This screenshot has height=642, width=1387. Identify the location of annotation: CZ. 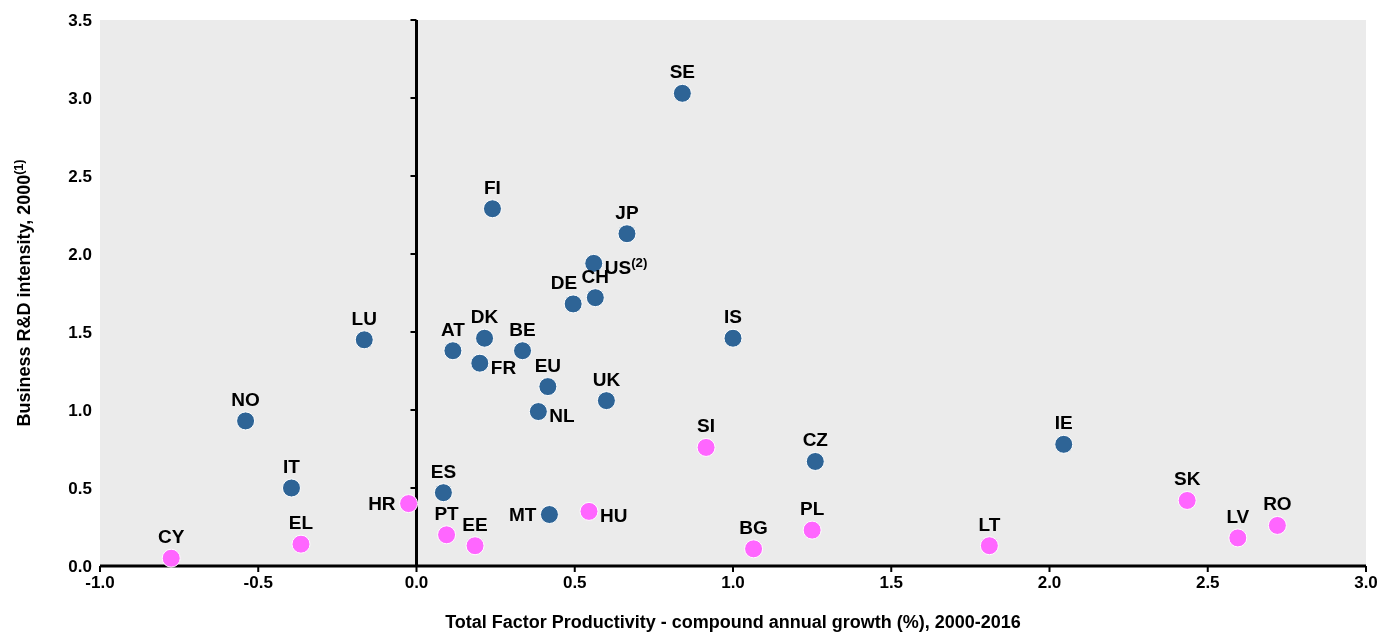
(815, 440).